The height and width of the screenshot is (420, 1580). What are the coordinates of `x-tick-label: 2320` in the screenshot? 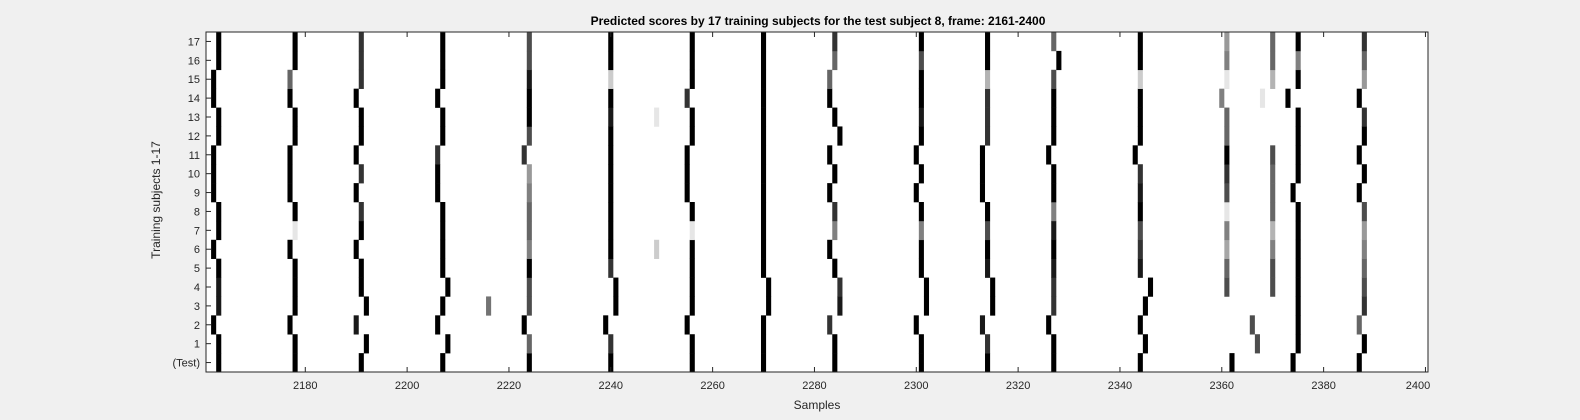 It's located at (1018, 386).